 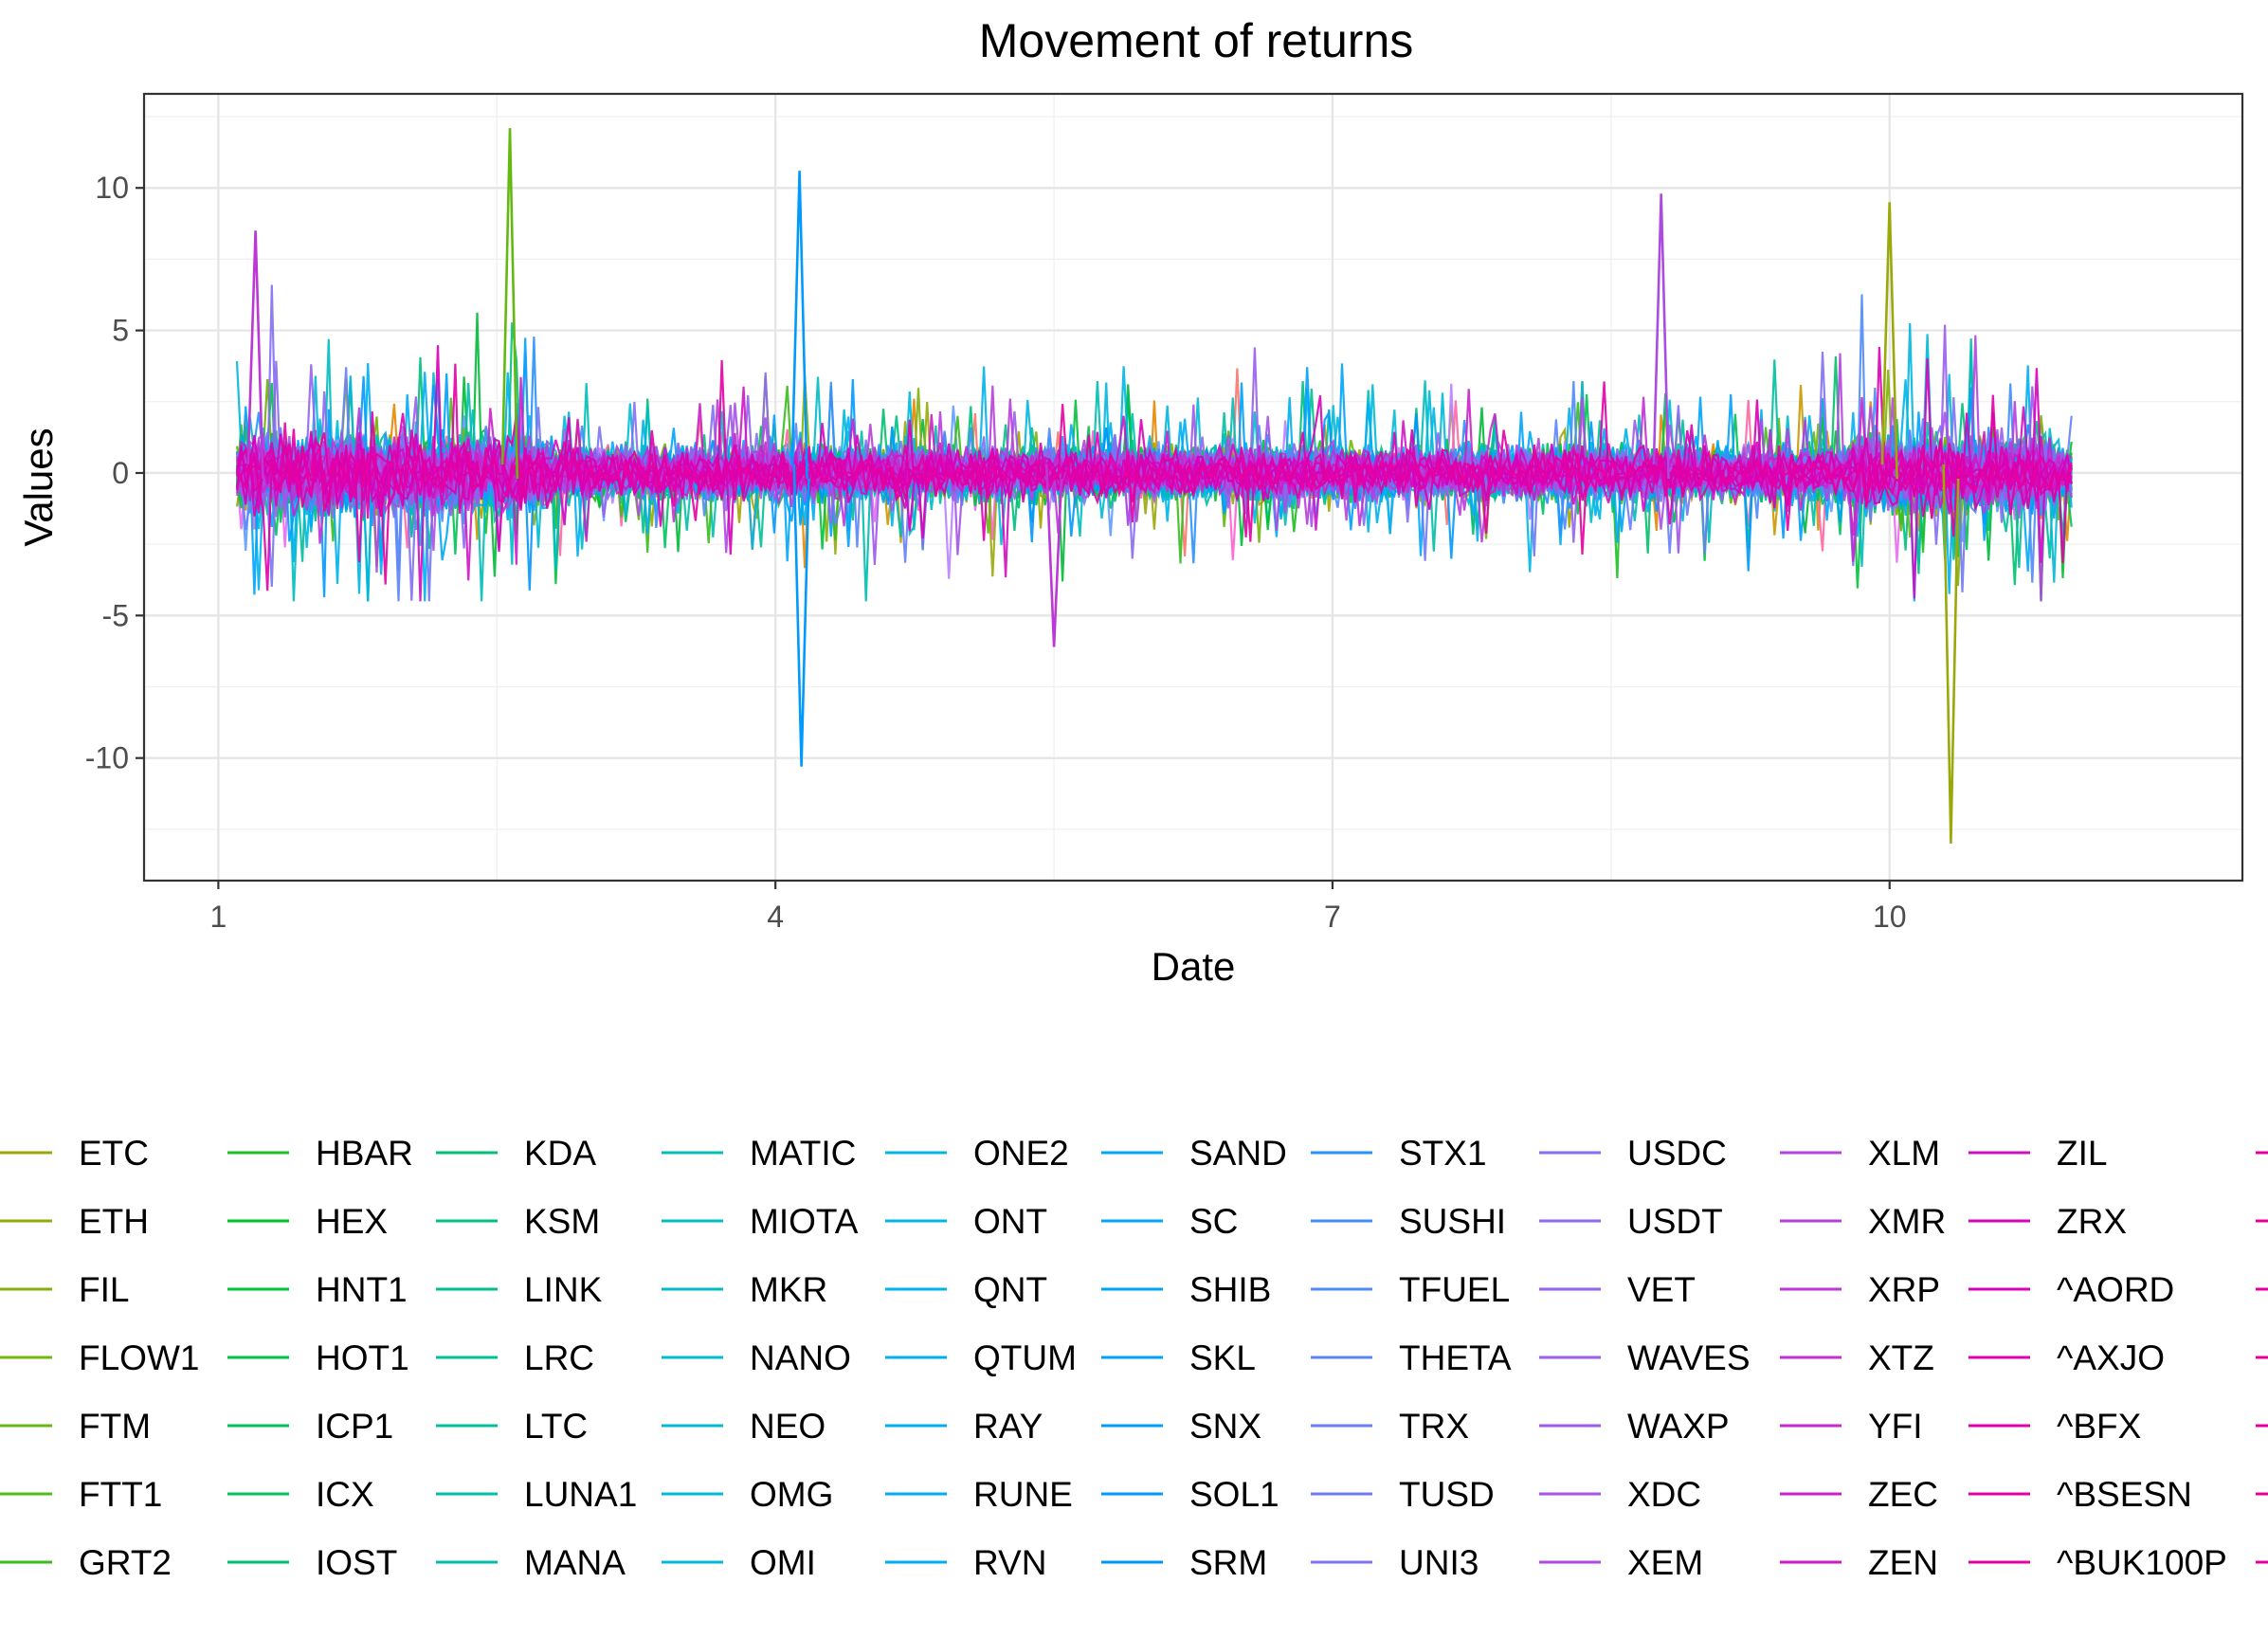 I want to click on legend-label: USDC, so click(x=1677, y=1153).